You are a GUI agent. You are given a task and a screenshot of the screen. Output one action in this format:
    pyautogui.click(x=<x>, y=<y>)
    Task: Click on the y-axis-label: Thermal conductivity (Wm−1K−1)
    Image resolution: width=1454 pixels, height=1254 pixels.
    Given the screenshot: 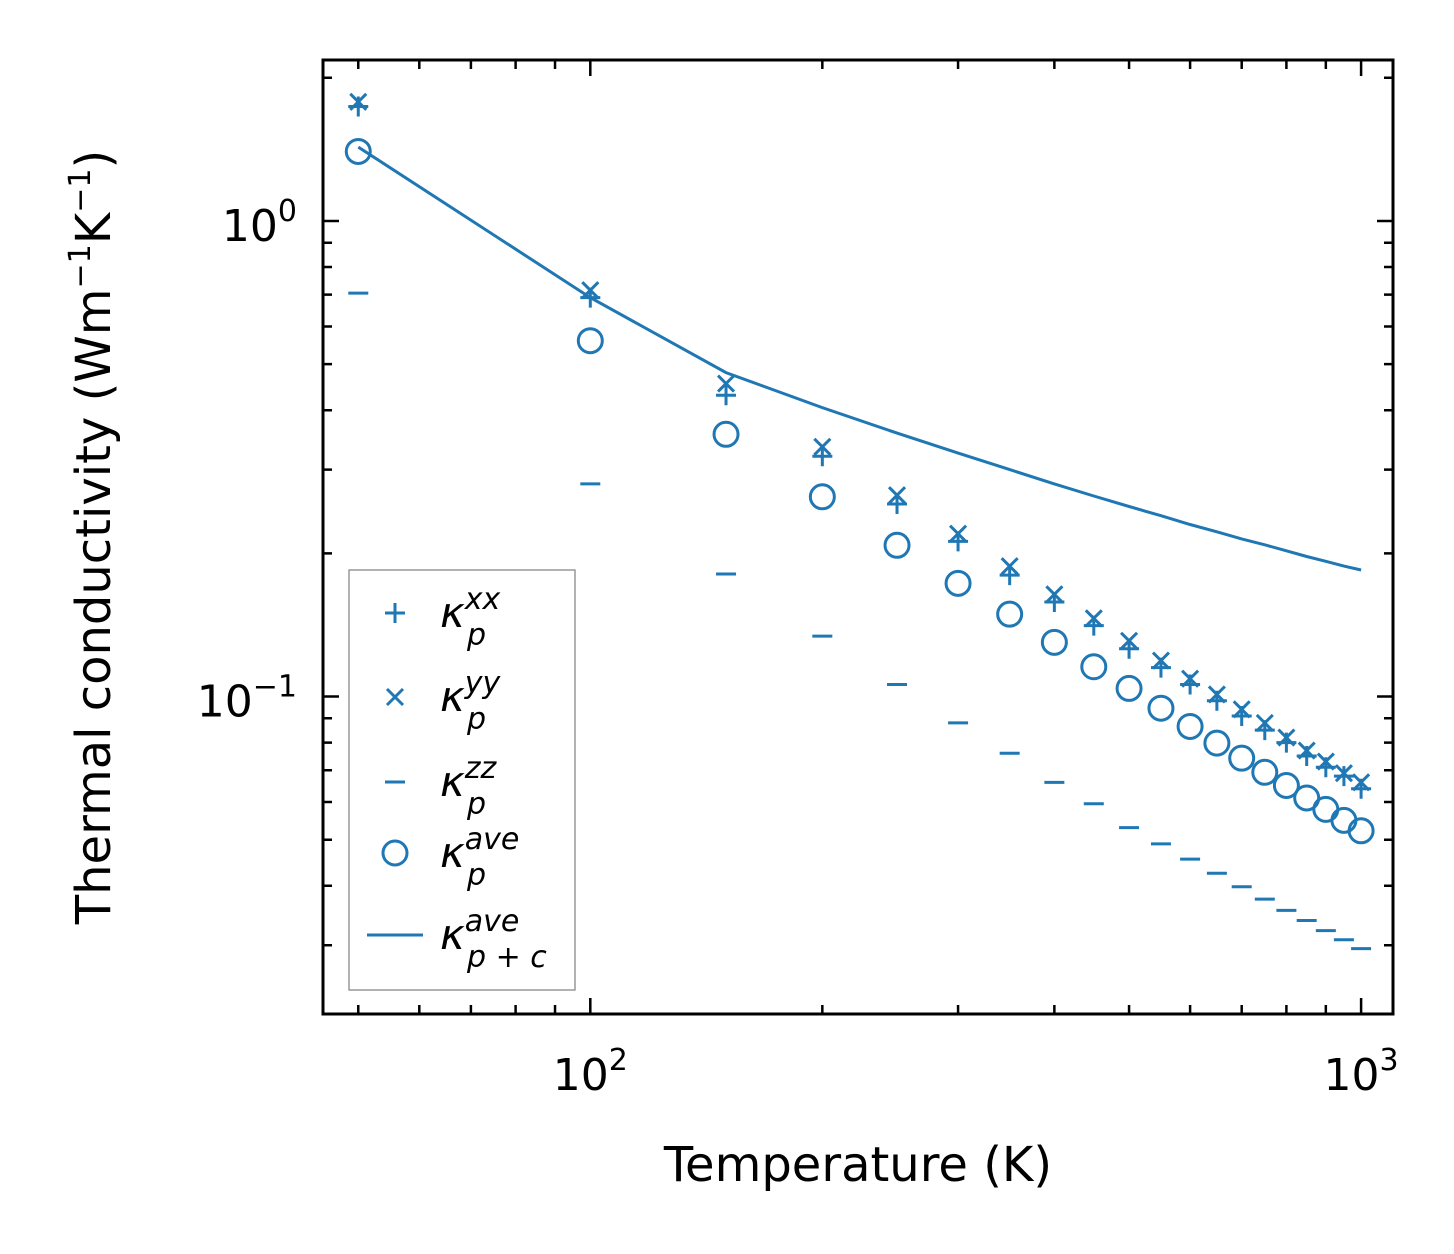 What is the action you would take?
    pyautogui.click(x=92, y=537)
    